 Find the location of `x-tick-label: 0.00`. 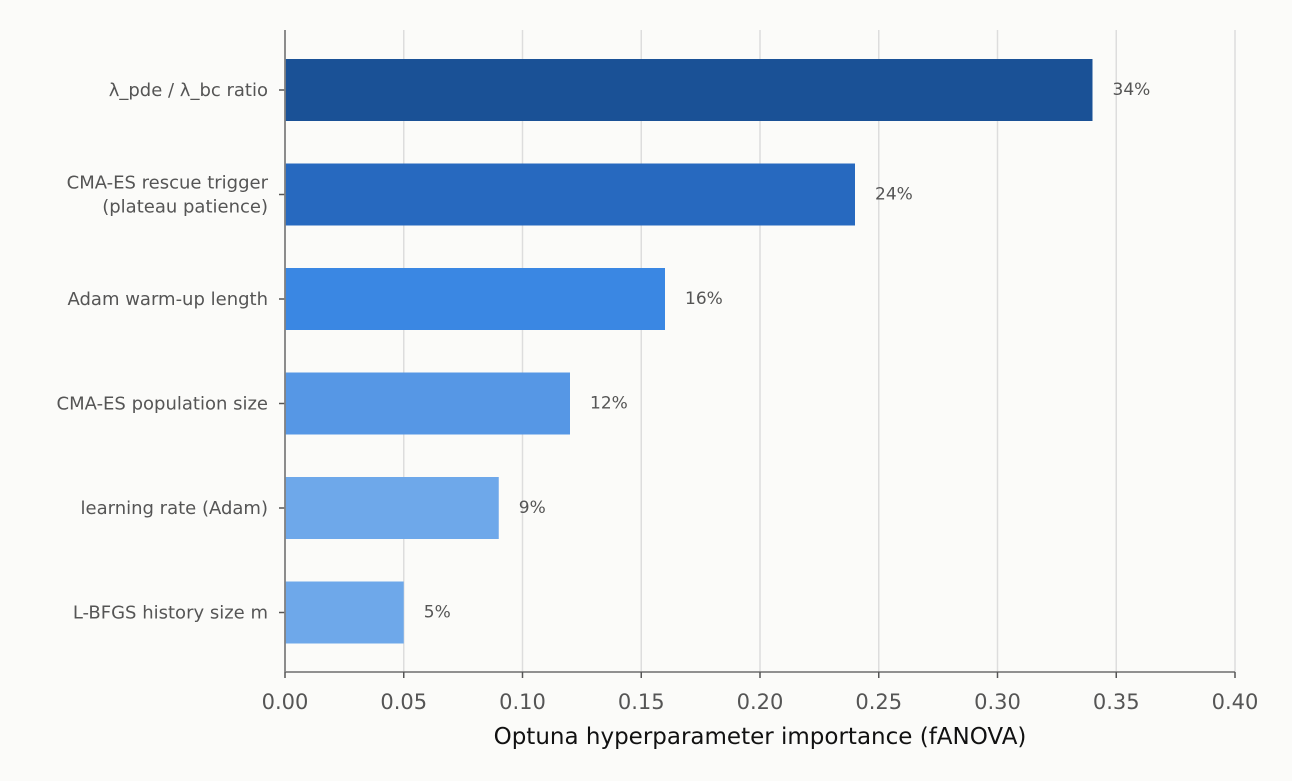

x-tick-label: 0.00 is located at coordinates (285, 702).